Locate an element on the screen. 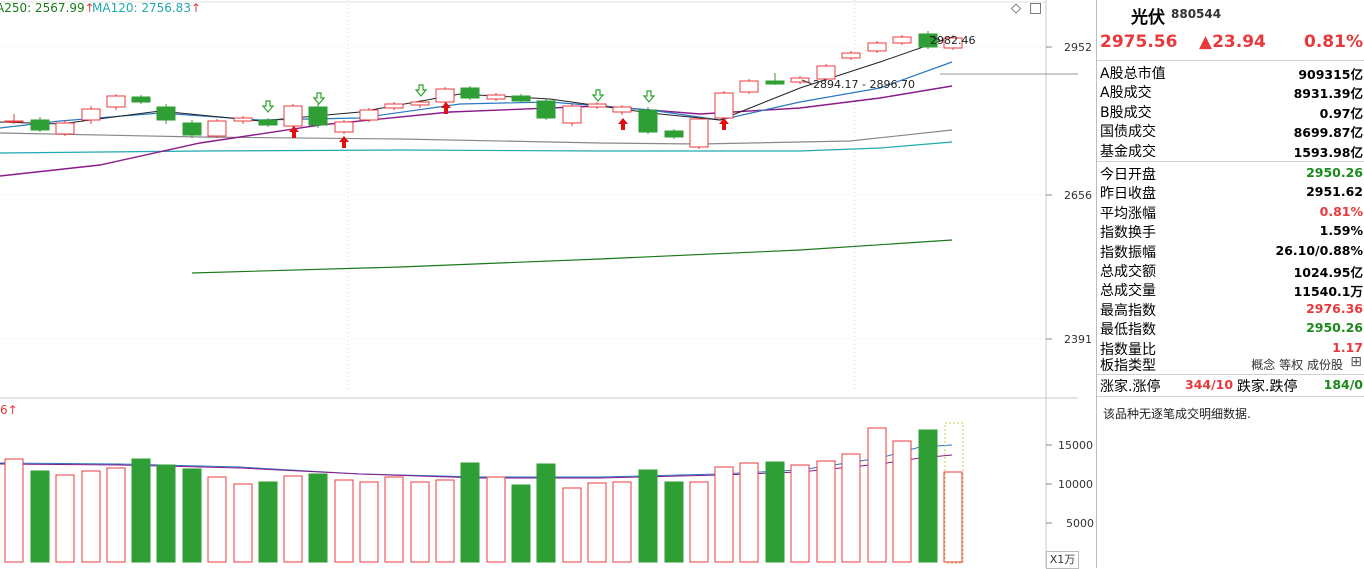 This screenshot has height=569, width=1364. stat-row: 基金成交 1593.98亿 is located at coordinates (1230, 150).